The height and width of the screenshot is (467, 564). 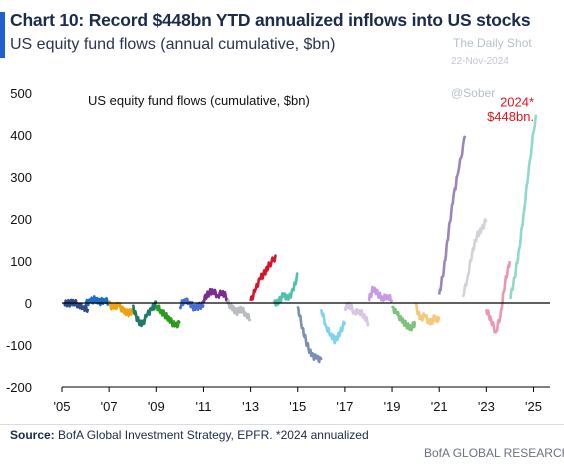 What do you see at coordinates (480, 61) in the screenshot?
I see `watermark-date: 22-Nov-2024` at bounding box center [480, 61].